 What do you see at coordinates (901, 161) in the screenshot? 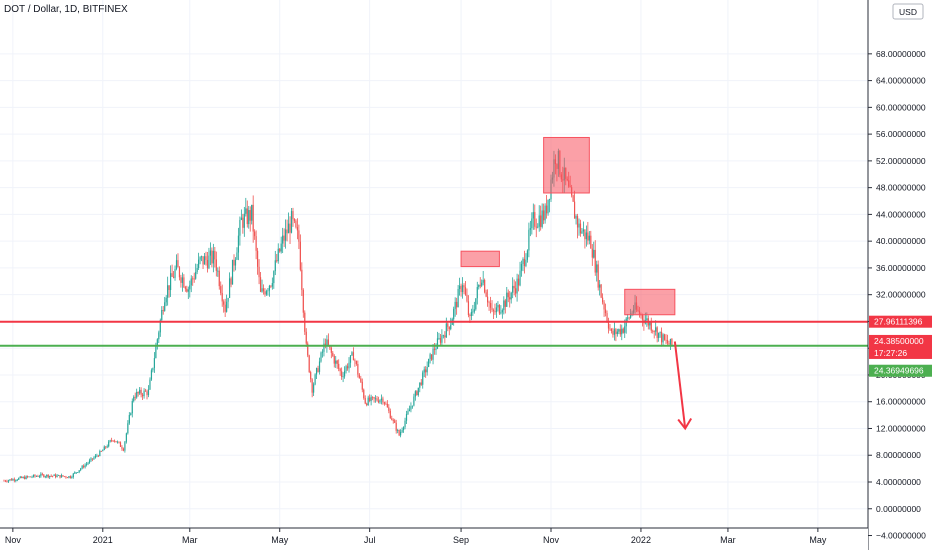
I see `y-tick-label: 52.00000000` at bounding box center [901, 161].